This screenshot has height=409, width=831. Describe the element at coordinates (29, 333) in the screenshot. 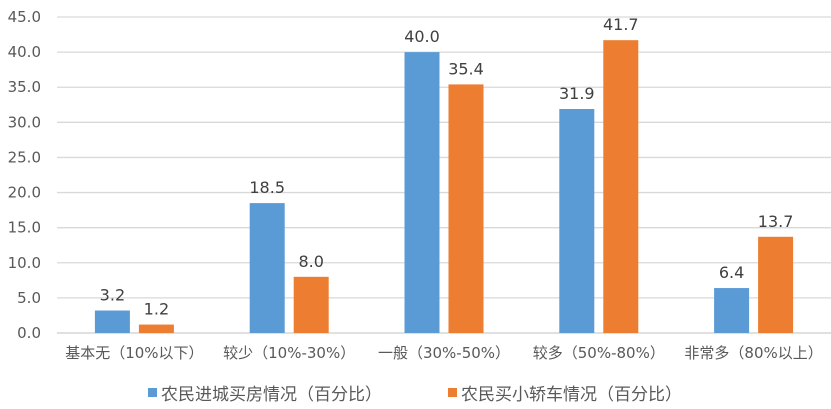

I see `y-tick-label: 0.0` at that location.